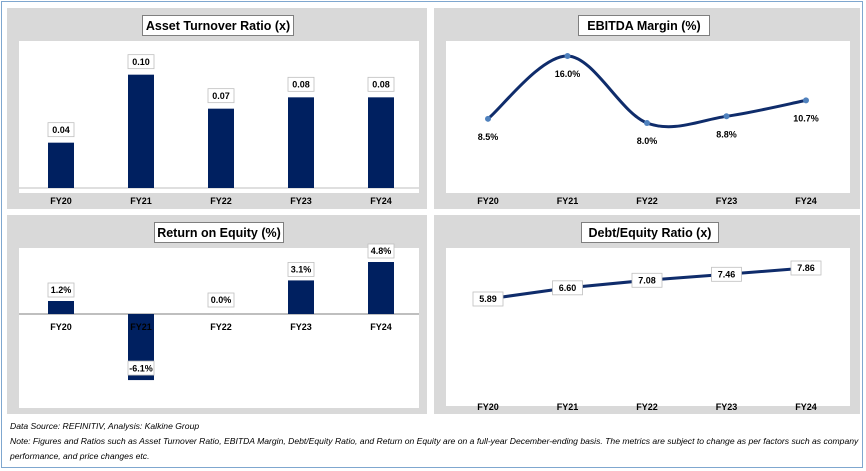  I want to click on chart-title: Asset Turnover Ratio (x), so click(218, 25).